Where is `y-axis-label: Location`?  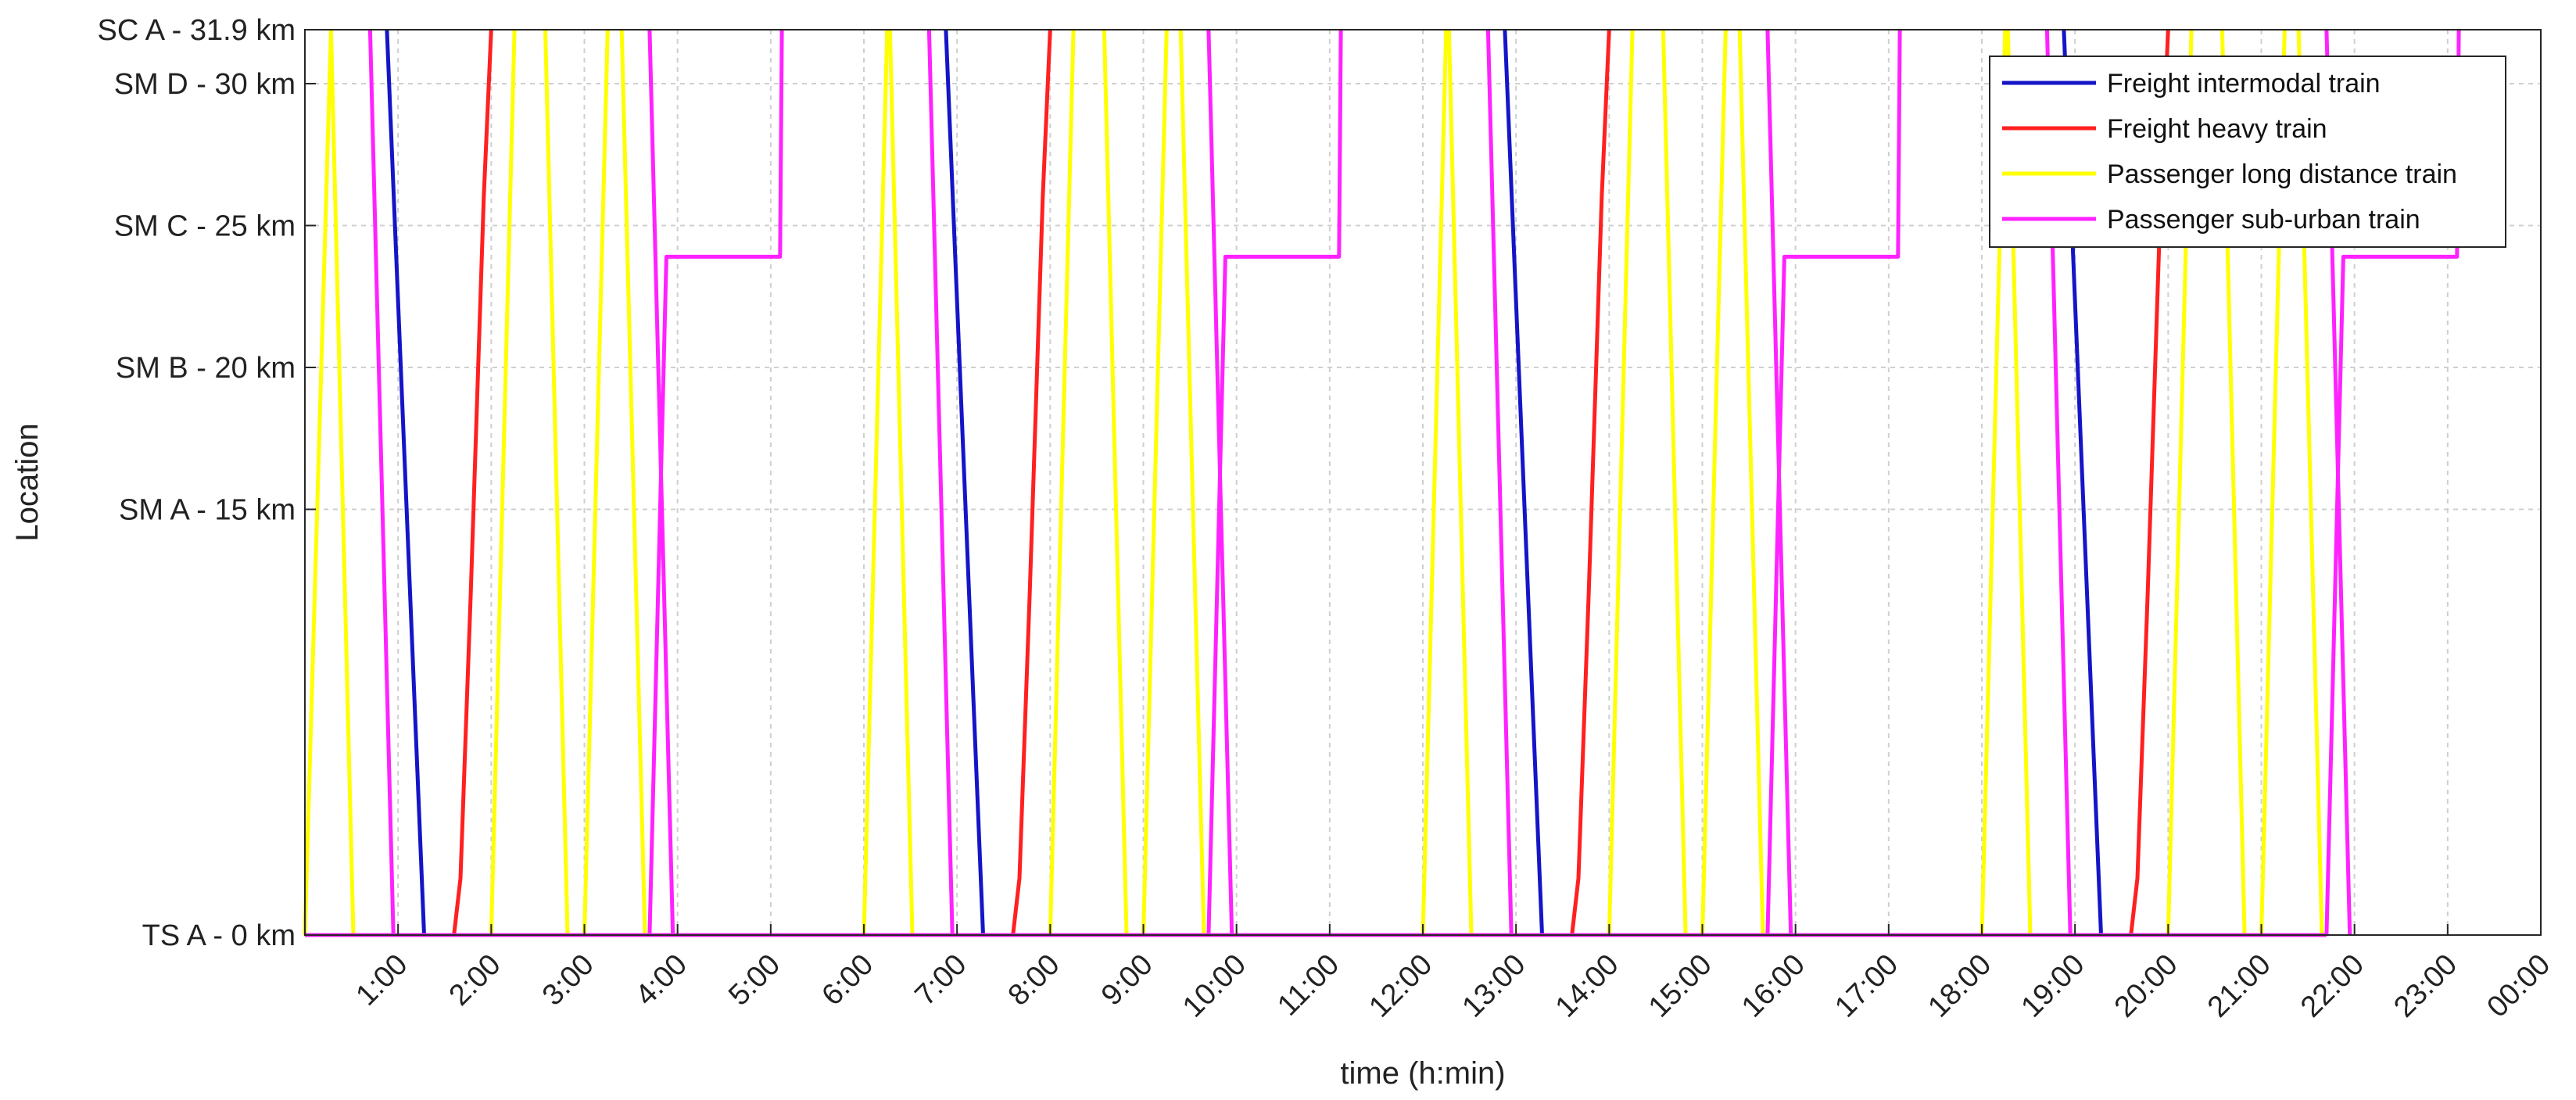
y-axis-label: Location is located at coordinates (27, 482).